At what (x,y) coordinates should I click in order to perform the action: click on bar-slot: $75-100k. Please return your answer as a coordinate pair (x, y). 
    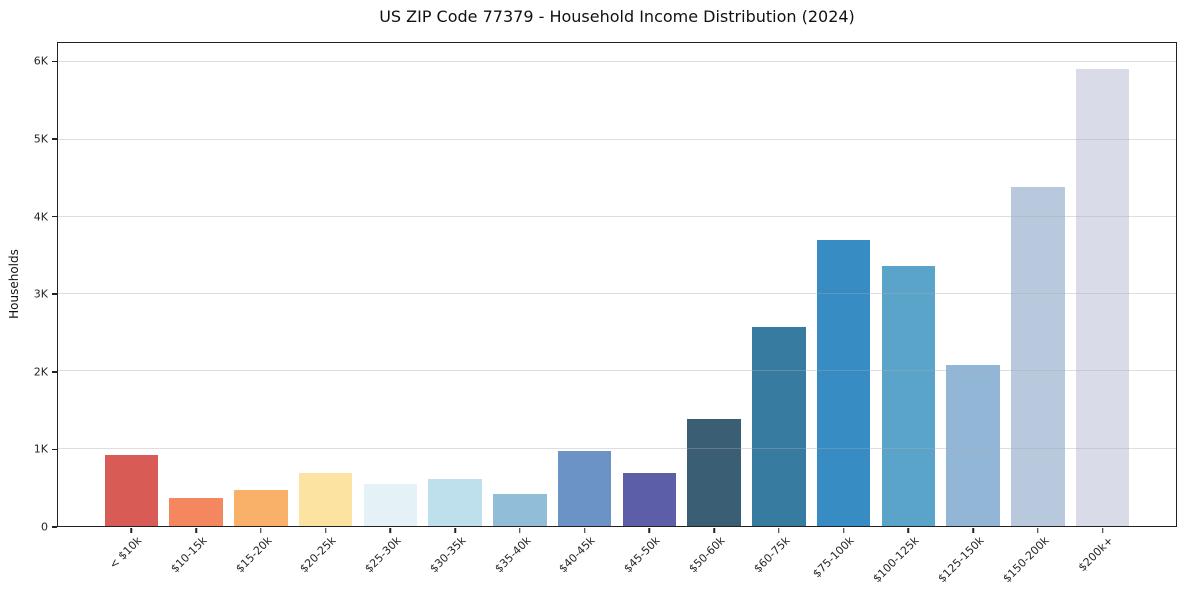
    Looking at the image, I should click on (843, 311).